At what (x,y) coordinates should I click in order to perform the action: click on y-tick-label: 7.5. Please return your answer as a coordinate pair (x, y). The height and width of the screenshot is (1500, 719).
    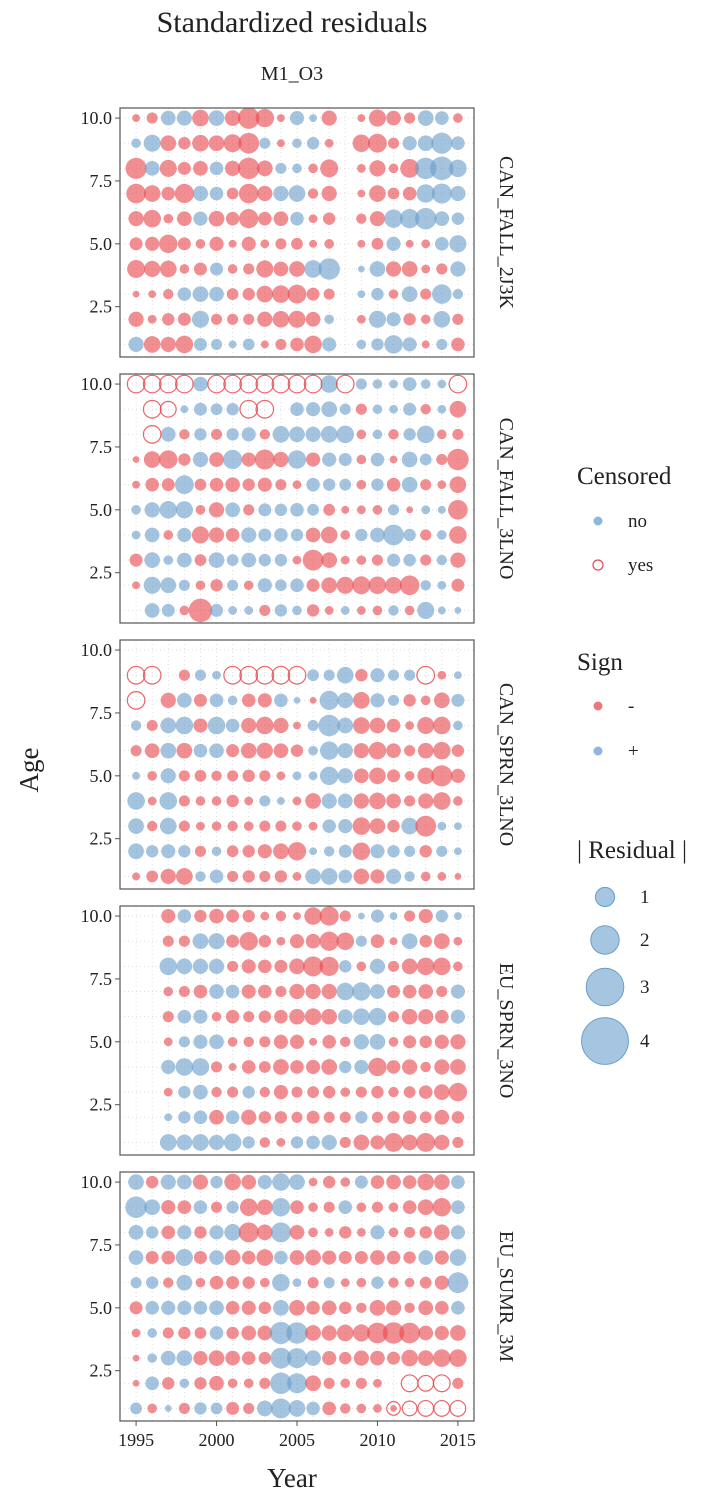
    Looking at the image, I should click on (101, 447).